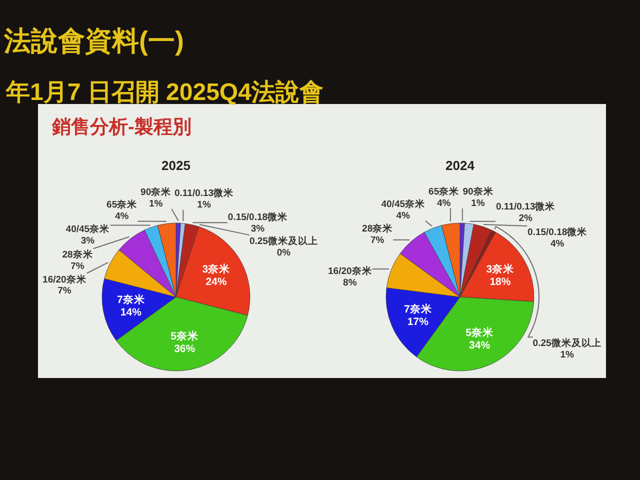 This screenshot has width=640, height=480. I want to click on chart-title: 2024, so click(460, 165).